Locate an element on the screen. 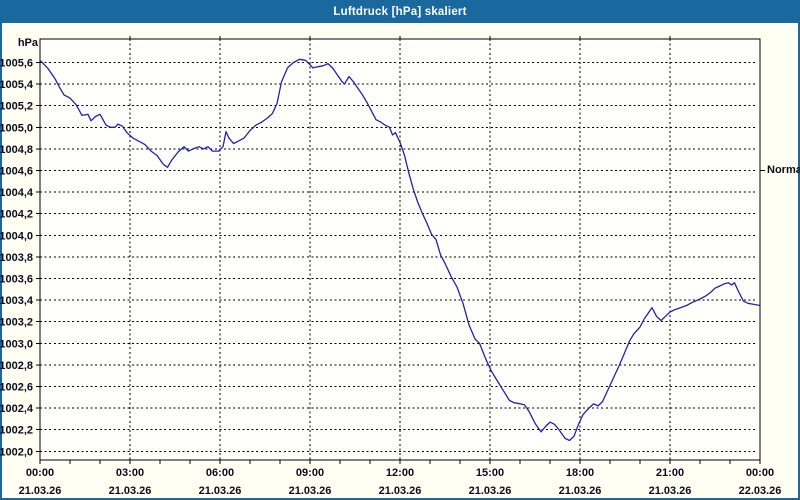  x-tick-time-label: 21:00 is located at coordinates (670, 473).